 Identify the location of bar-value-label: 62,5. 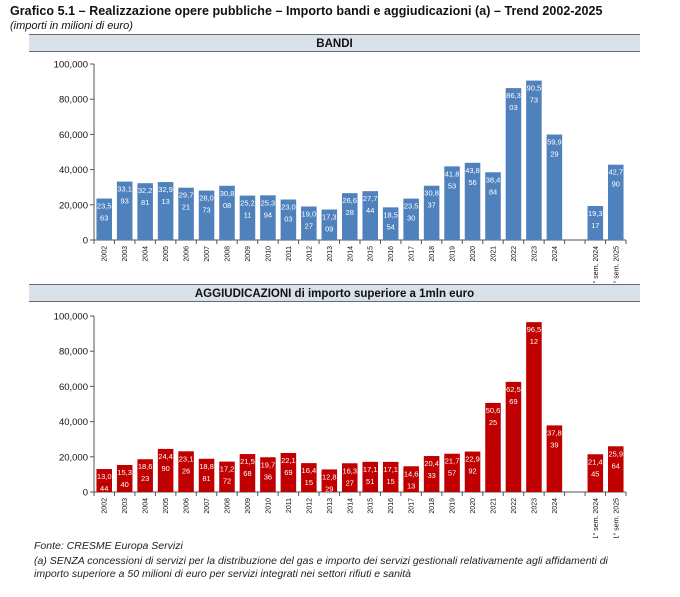
(513, 389).